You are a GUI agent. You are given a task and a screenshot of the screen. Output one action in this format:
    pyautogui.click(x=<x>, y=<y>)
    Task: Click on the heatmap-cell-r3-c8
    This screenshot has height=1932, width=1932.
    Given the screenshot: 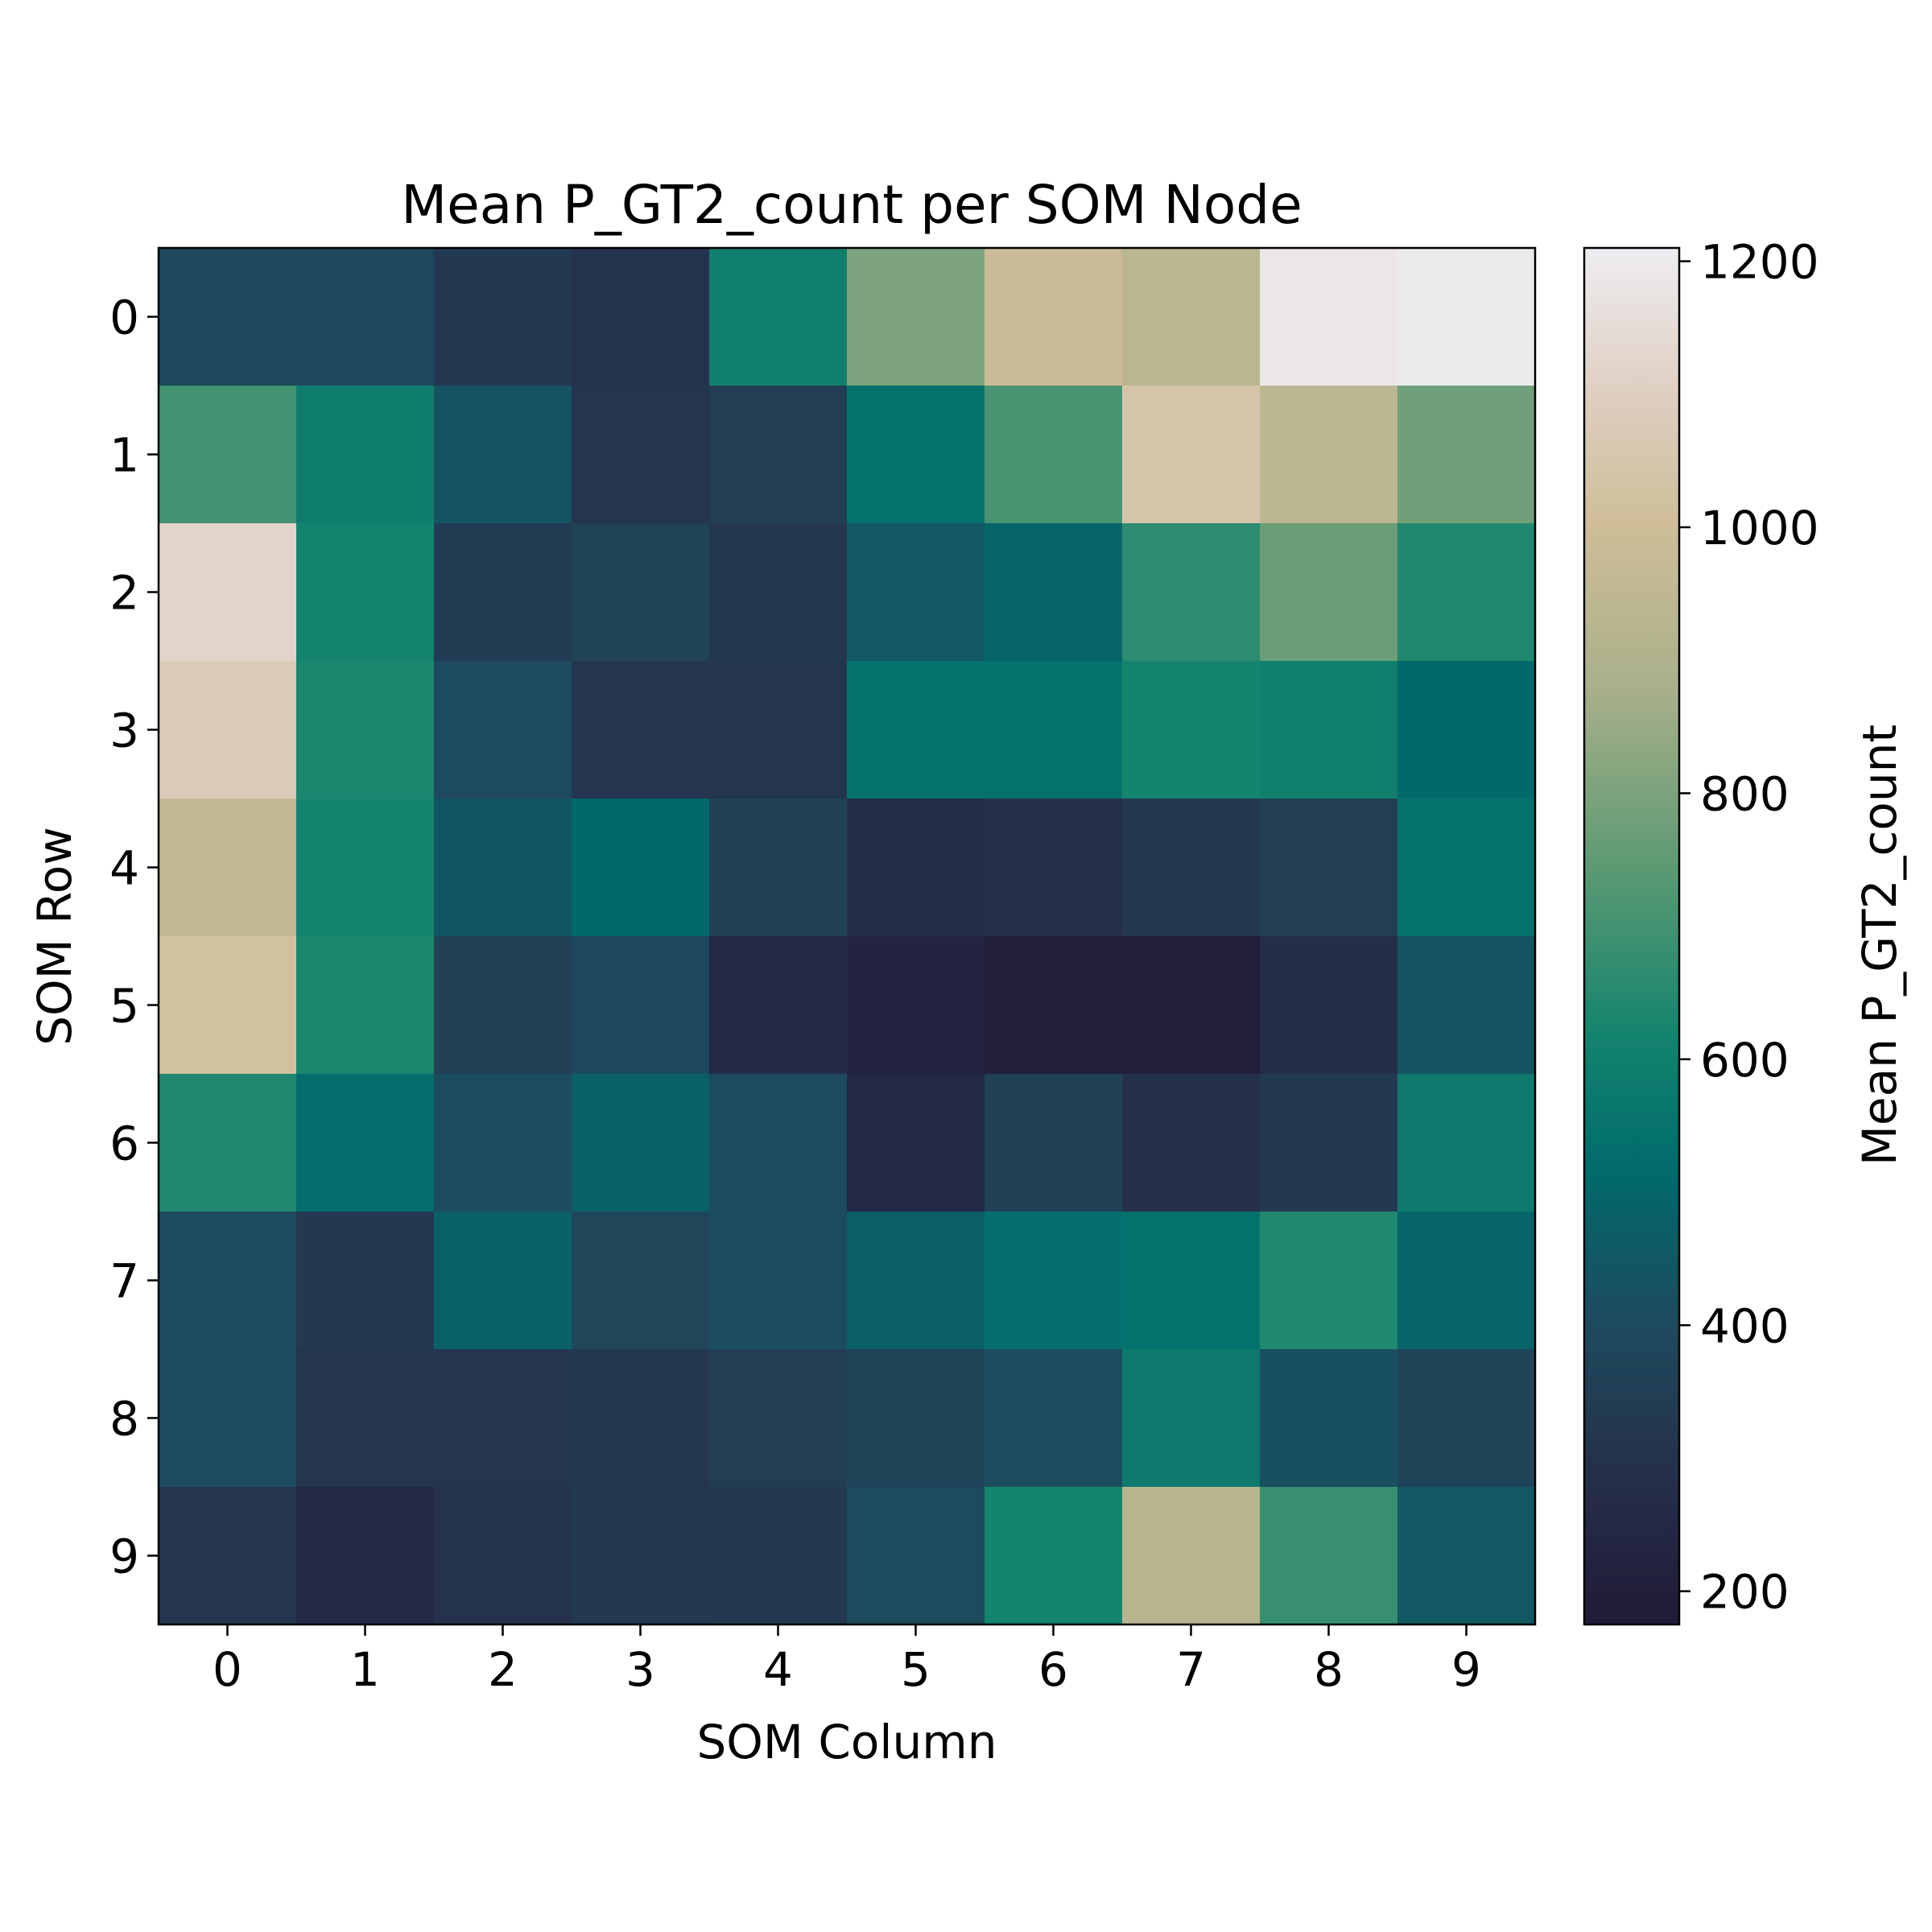 What is the action you would take?
    pyautogui.click(x=1329, y=730)
    